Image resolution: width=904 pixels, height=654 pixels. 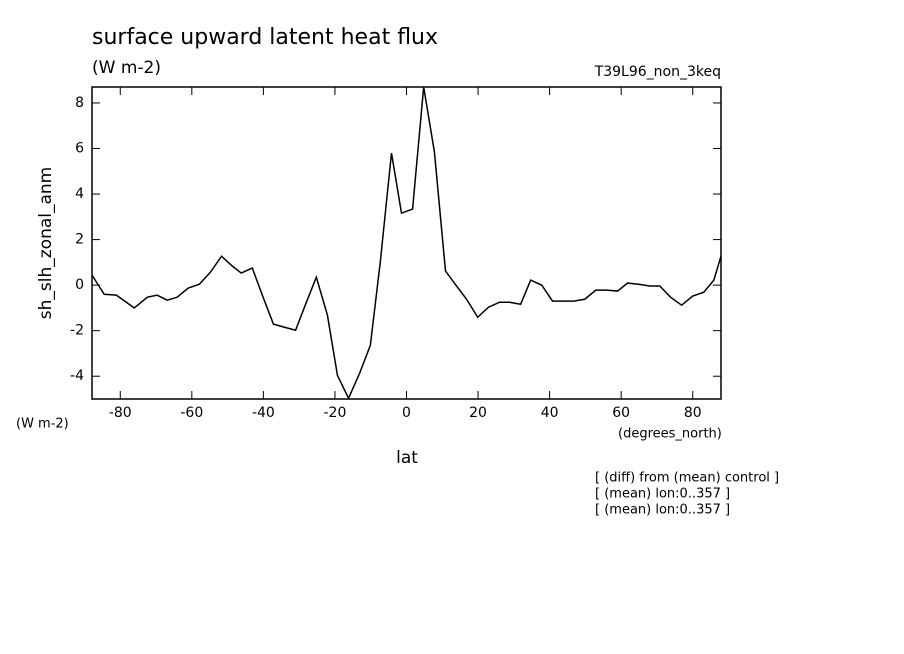 What do you see at coordinates (406, 413) in the screenshot?
I see `x-tick-label: 0` at bounding box center [406, 413].